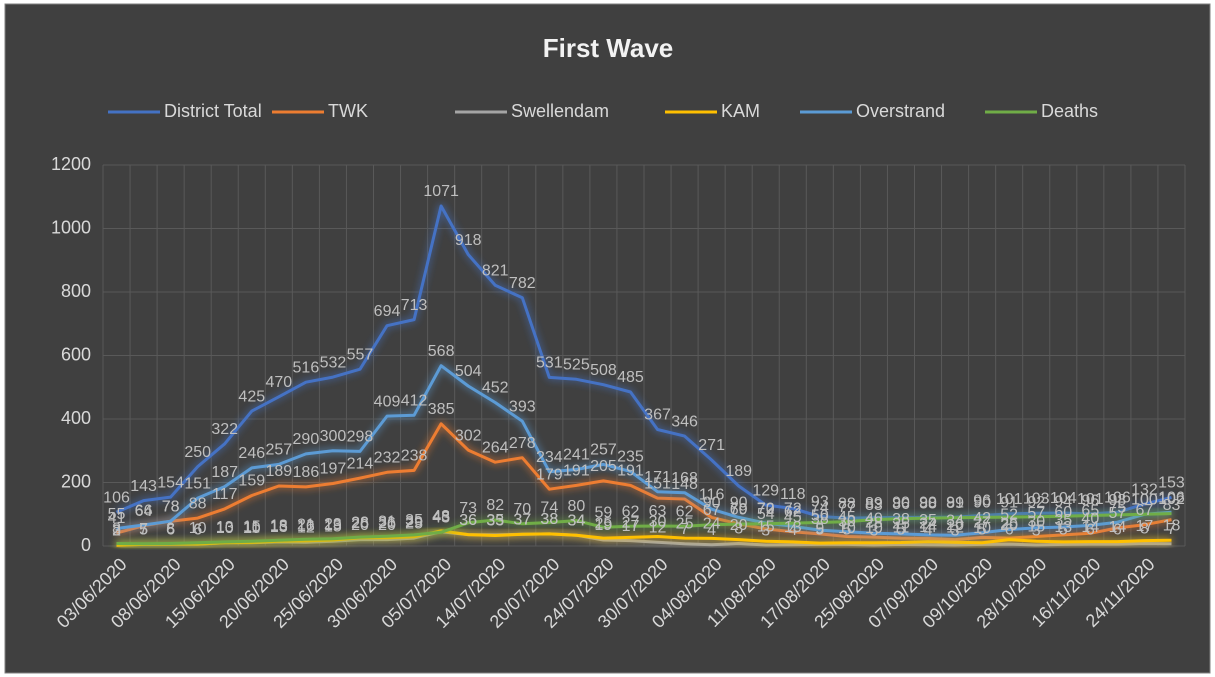  Describe the element at coordinates (360, 437) in the screenshot. I see `data-label: 298` at that location.